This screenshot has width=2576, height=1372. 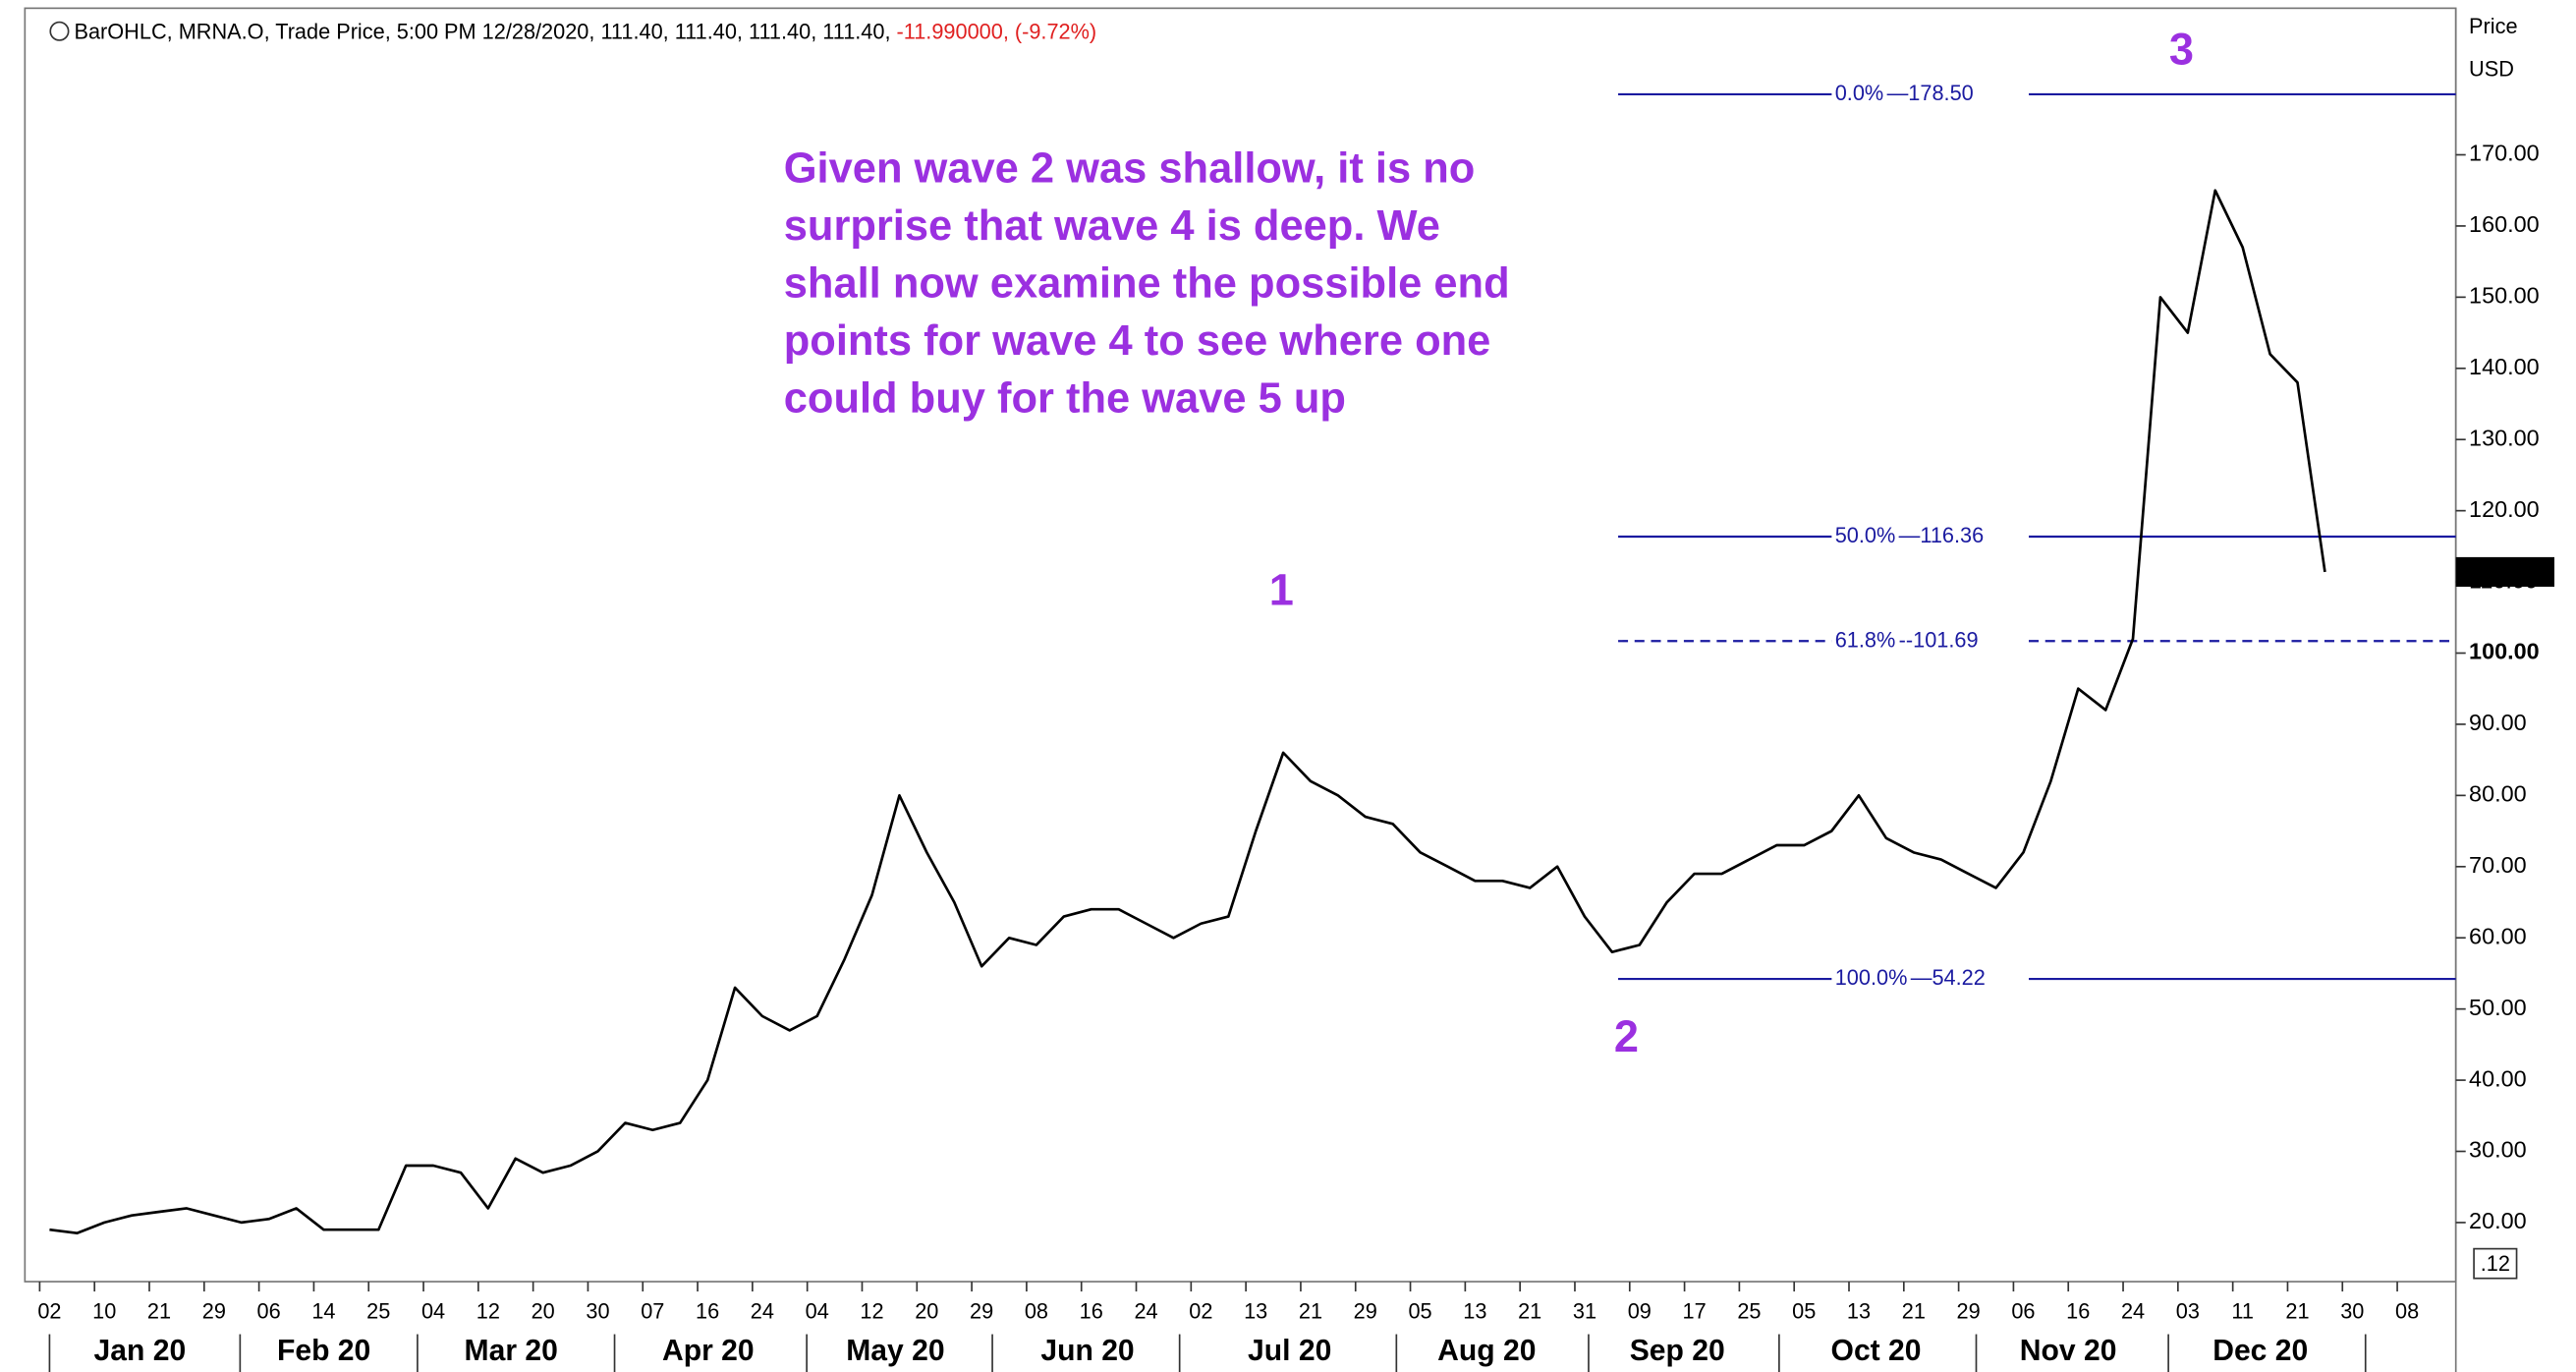 I want to click on fib-value: 116.36, so click(x=1952, y=535).